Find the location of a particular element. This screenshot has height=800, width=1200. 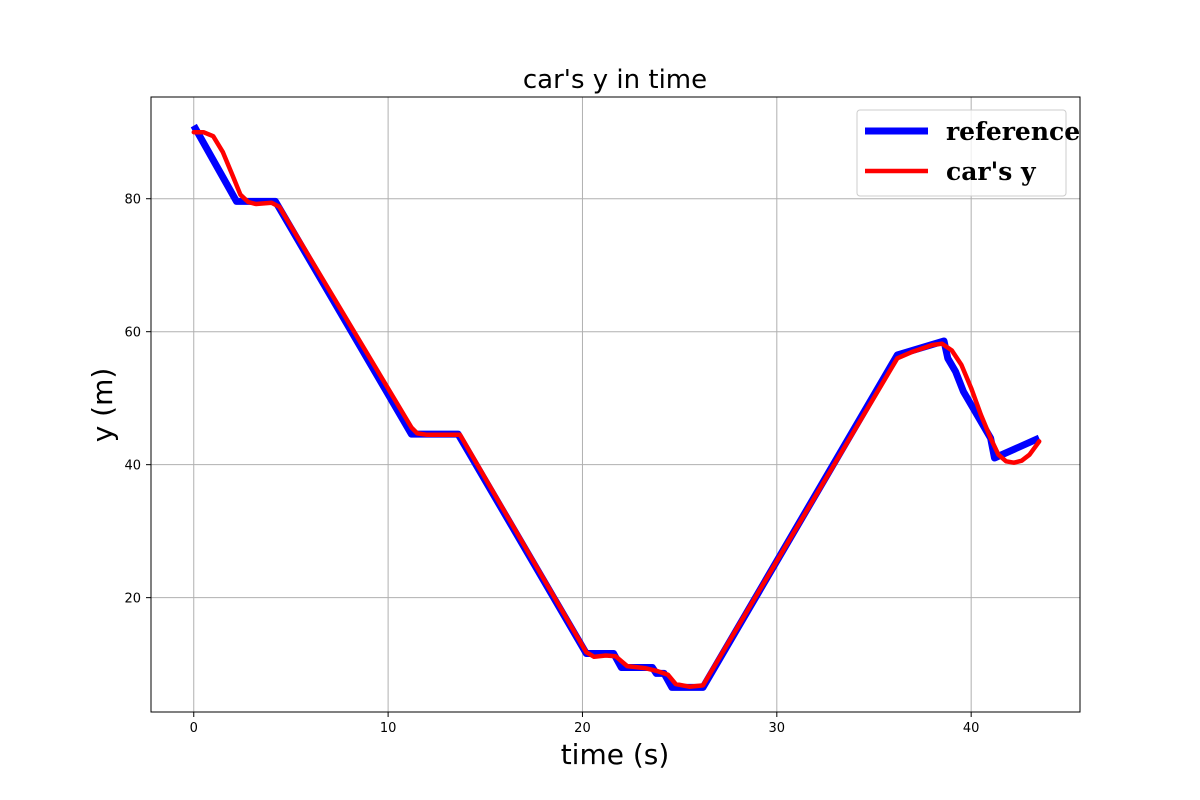

x-tick-label: 20 is located at coordinates (582, 728).